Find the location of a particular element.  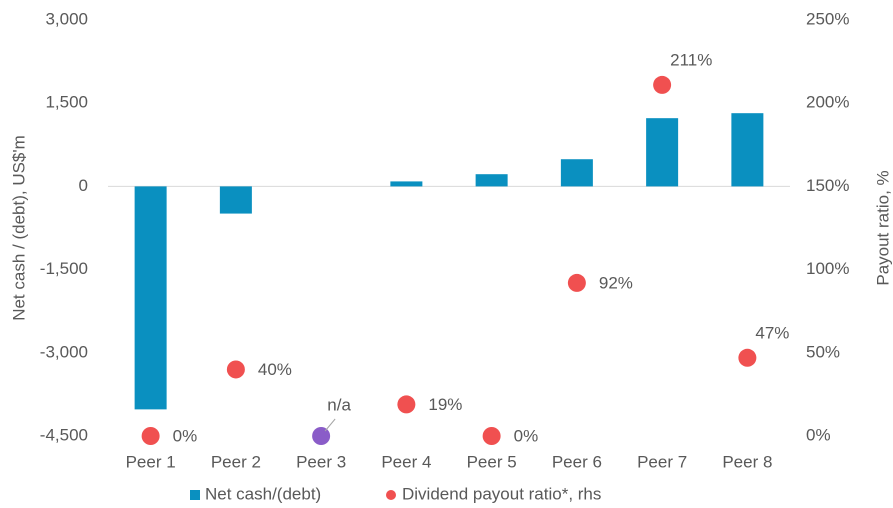

legend-label: Net cash/(debt) is located at coordinates (263, 493).